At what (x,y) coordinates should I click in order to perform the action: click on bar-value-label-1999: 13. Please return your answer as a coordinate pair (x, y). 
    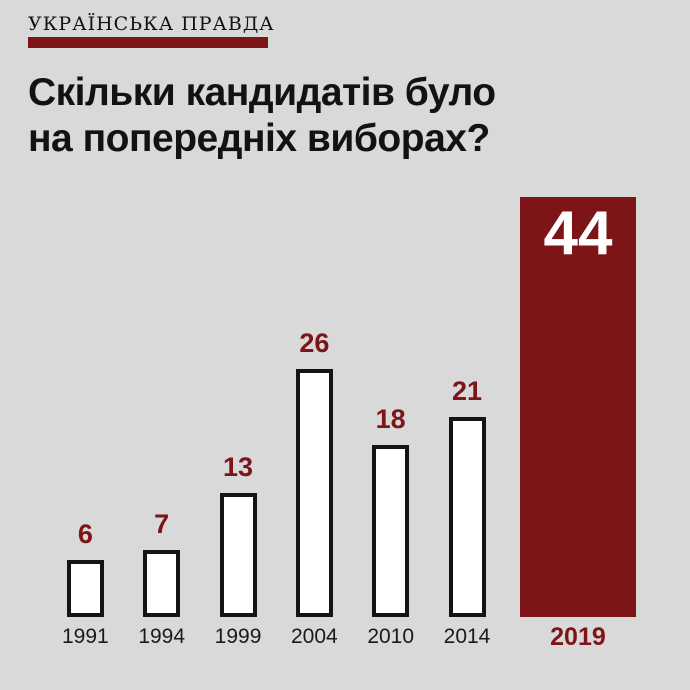
    Looking at the image, I should click on (238, 467).